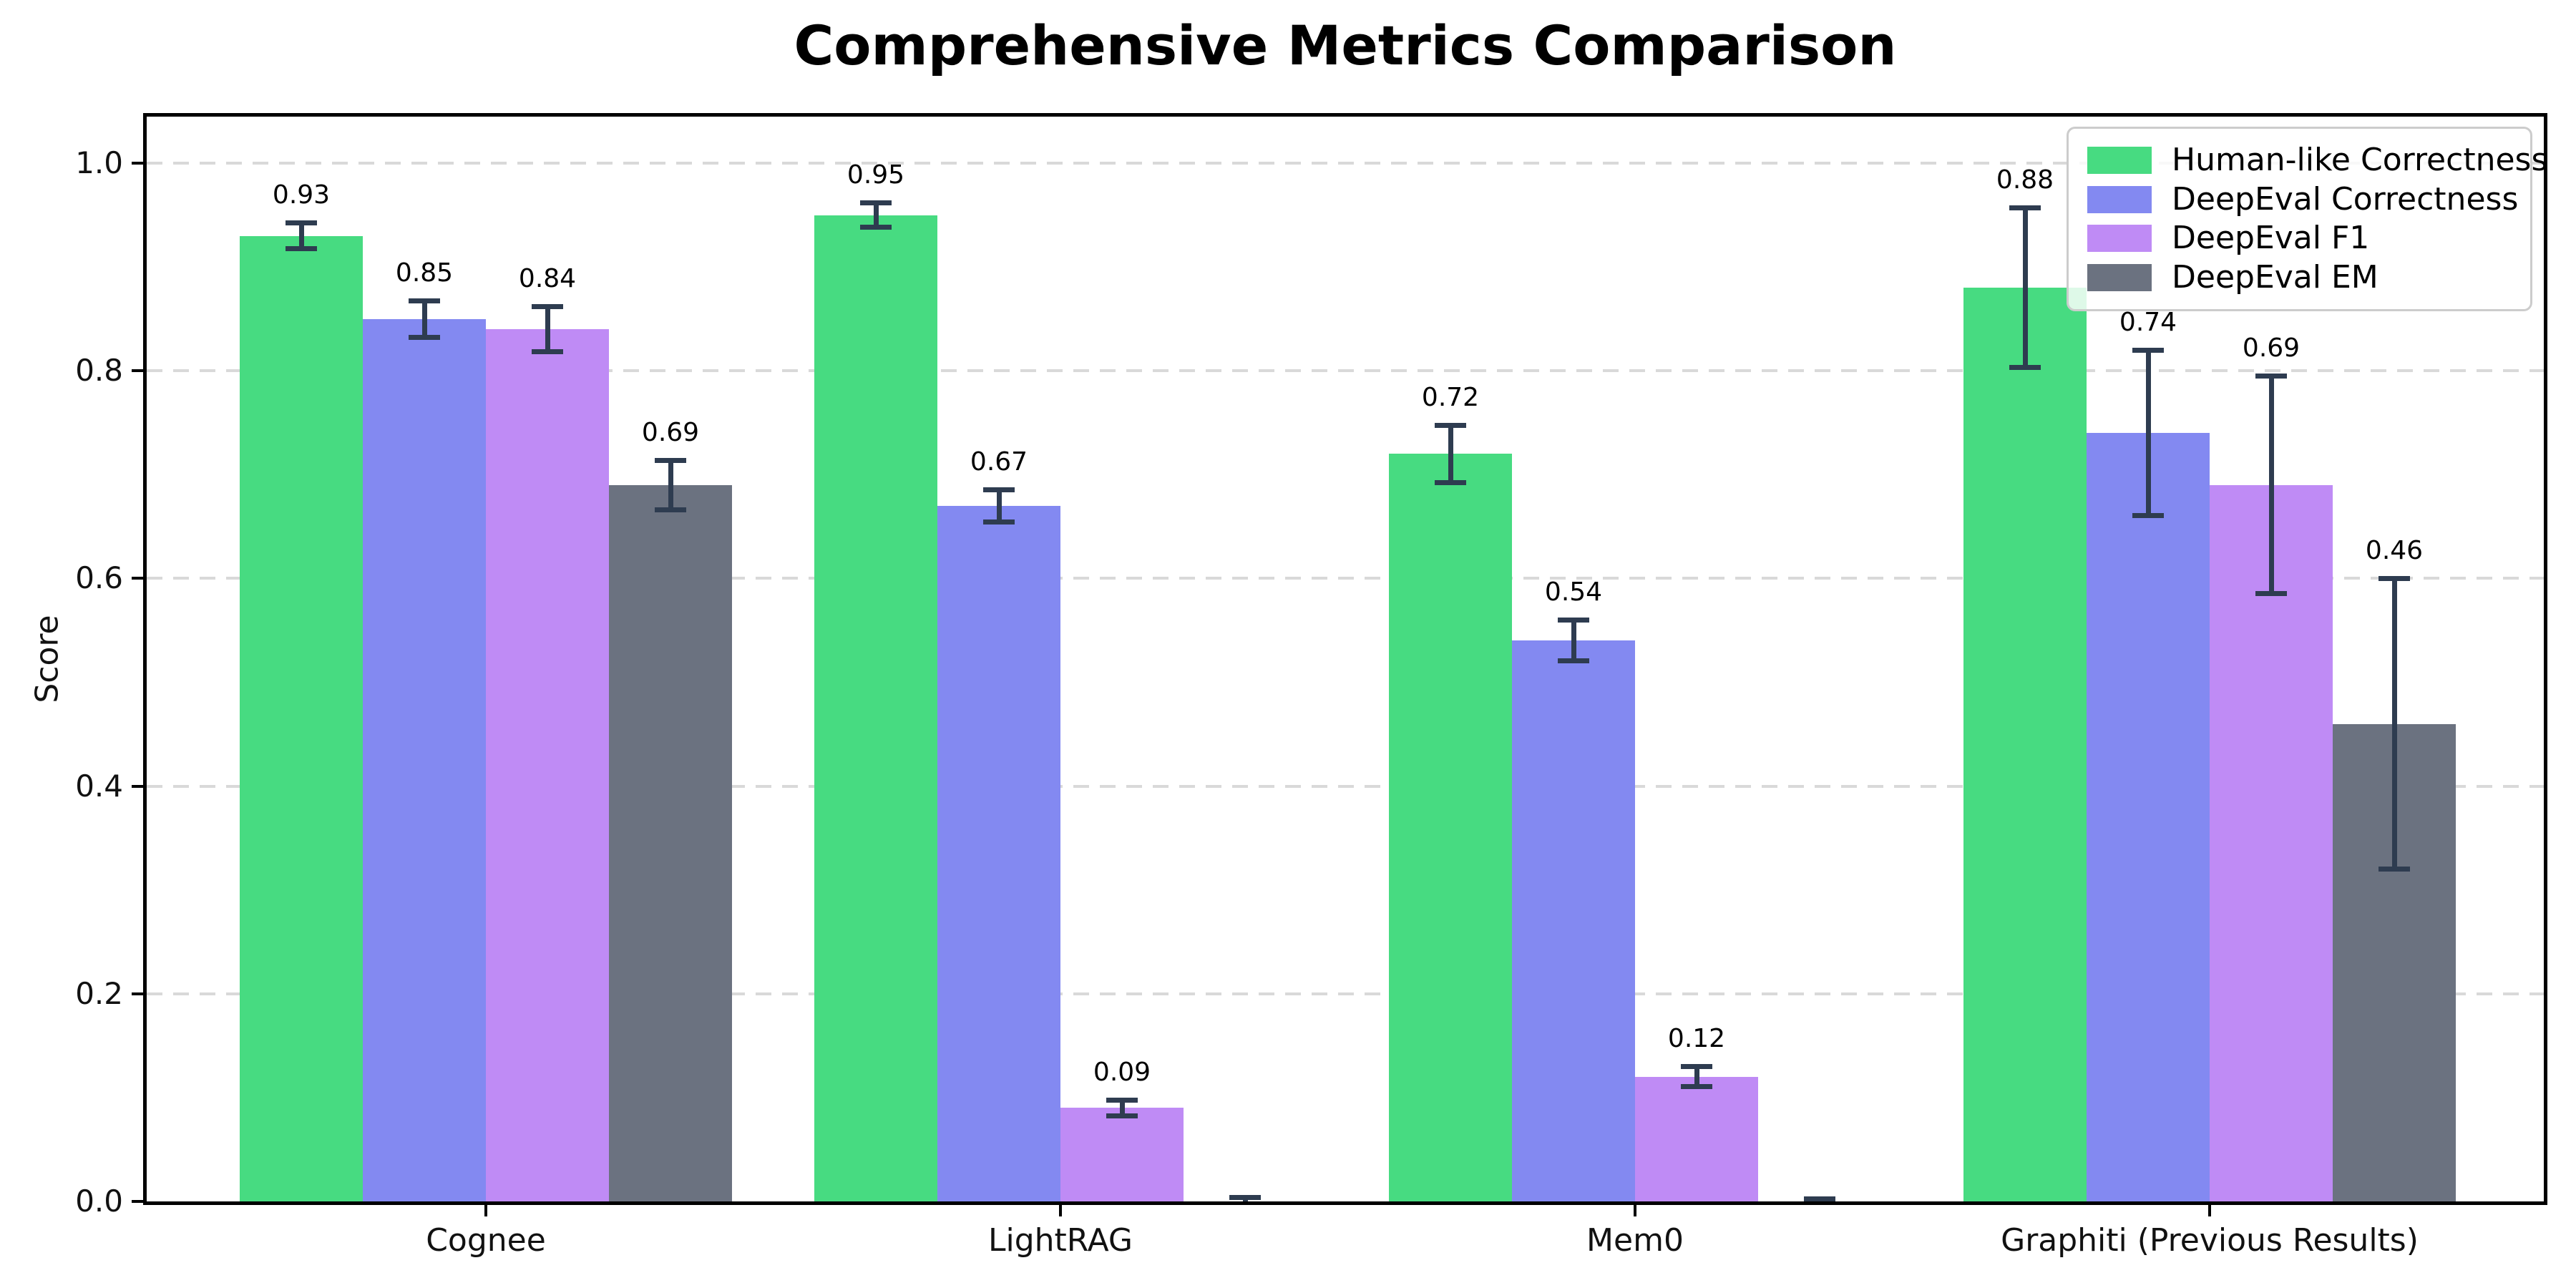 The image size is (2576, 1288). Describe the element at coordinates (2210, 1240) in the screenshot. I see `x-tick-label: Graphiti (Previous Results)` at that location.